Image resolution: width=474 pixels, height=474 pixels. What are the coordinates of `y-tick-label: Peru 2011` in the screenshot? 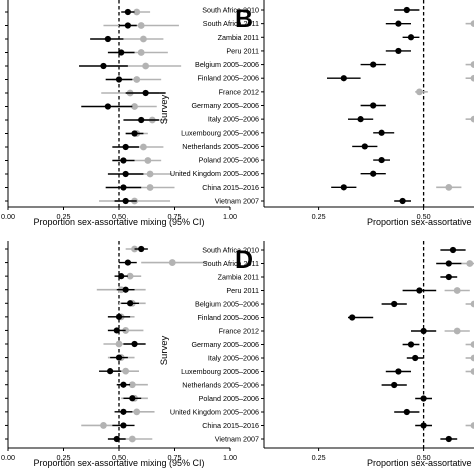 It's located at (242, 50).